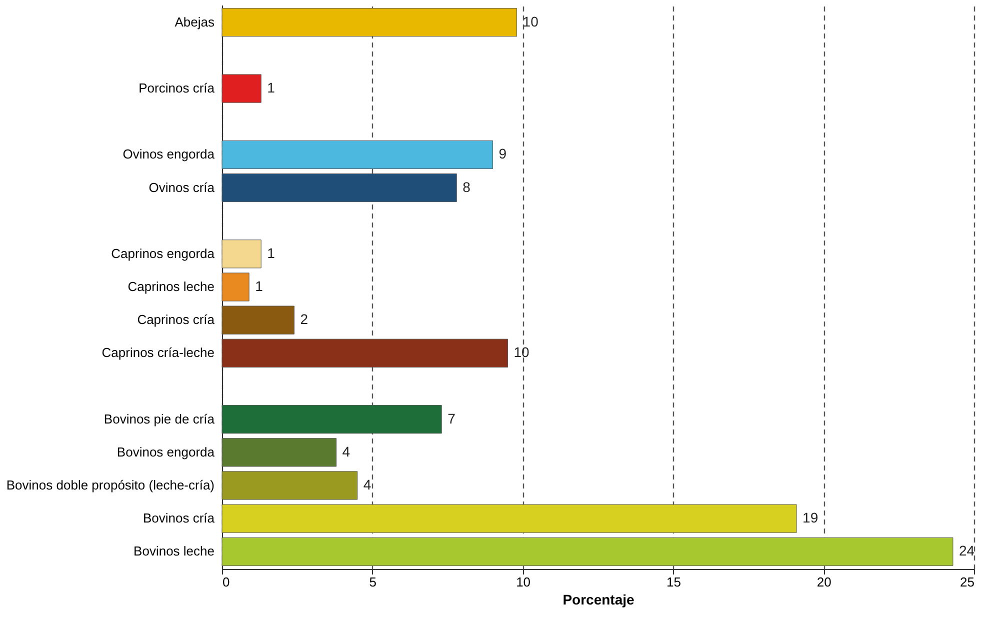 The height and width of the screenshot is (618, 986). I want to click on data-label: 9, so click(502, 154).